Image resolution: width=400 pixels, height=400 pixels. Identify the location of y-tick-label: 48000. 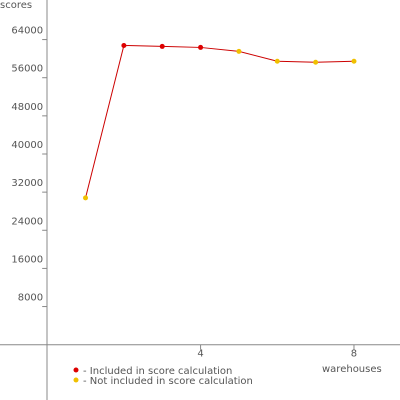
(27, 107).